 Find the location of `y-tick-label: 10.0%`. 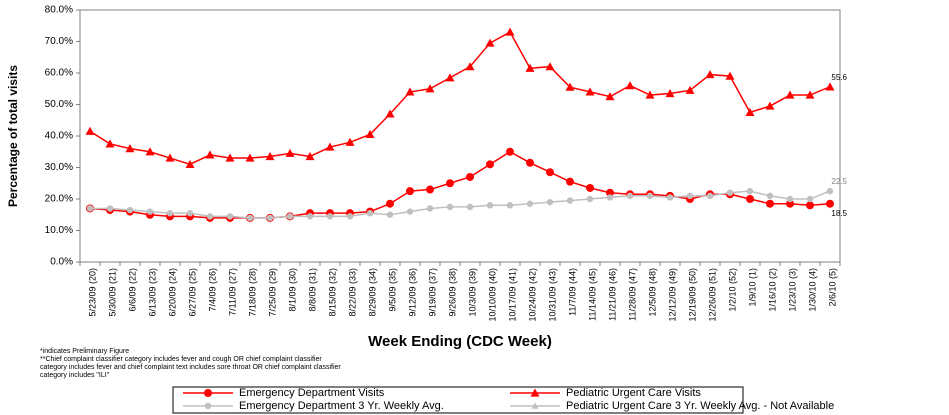

y-tick-label: 10.0% is located at coordinates (59, 230).